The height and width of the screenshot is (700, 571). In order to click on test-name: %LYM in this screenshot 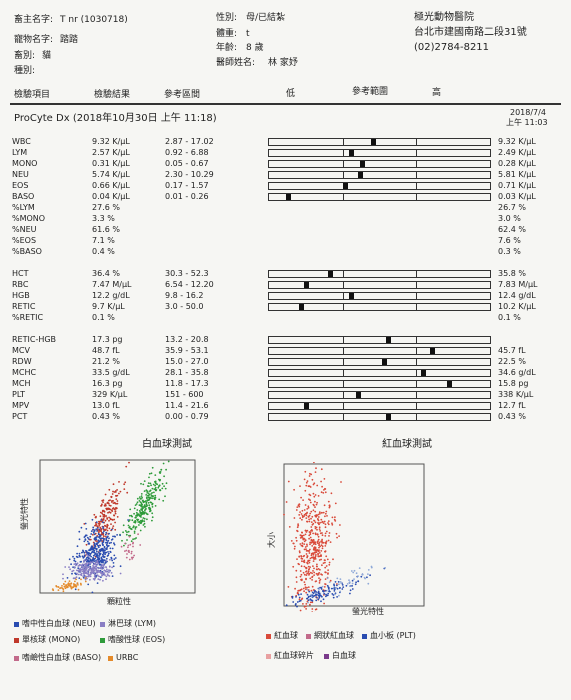, I will do `click(23, 207)`.